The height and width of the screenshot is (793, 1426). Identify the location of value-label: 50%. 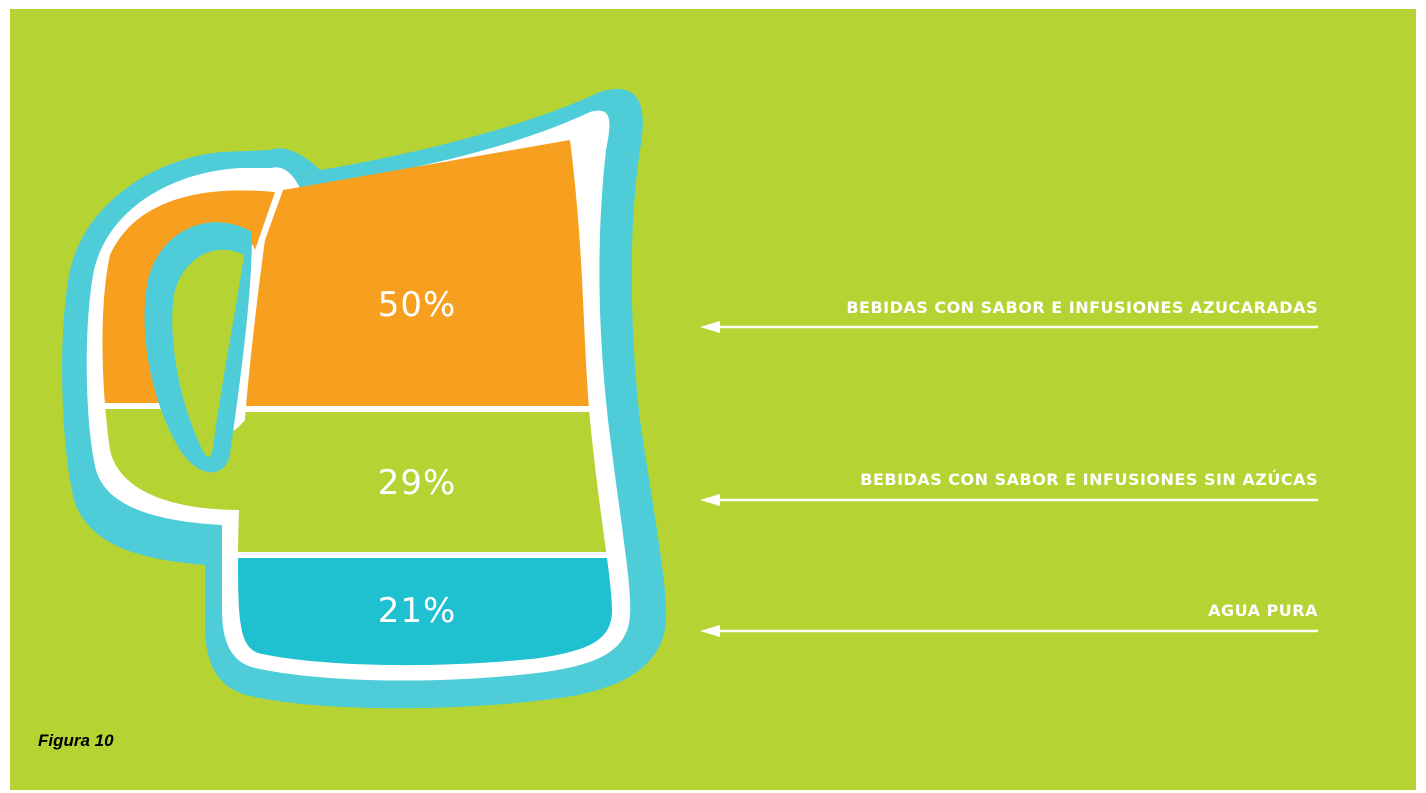
(417, 305).